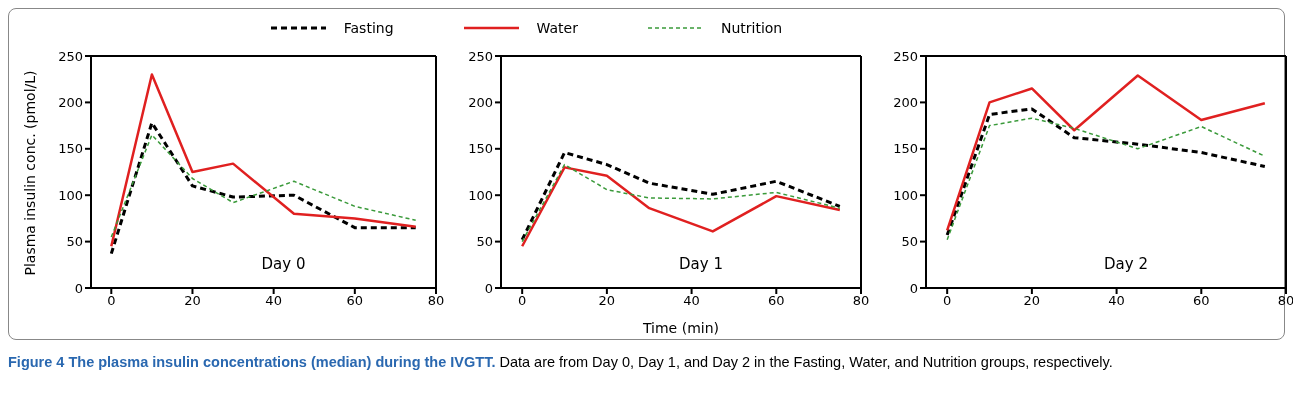  What do you see at coordinates (30, 172) in the screenshot?
I see `y-axis-title: Plasma insulin conc. (pmol/L)` at bounding box center [30, 172].